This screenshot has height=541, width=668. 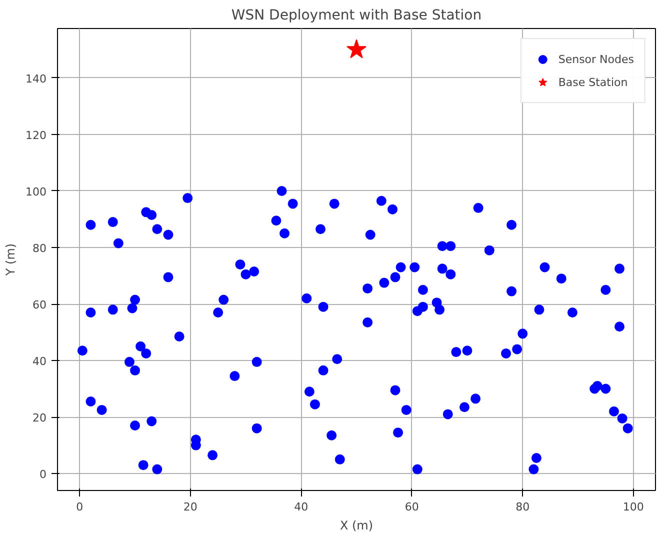 What do you see at coordinates (411, 507) in the screenshot?
I see `x-tick-label: 60` at bounding box center [411, 507].